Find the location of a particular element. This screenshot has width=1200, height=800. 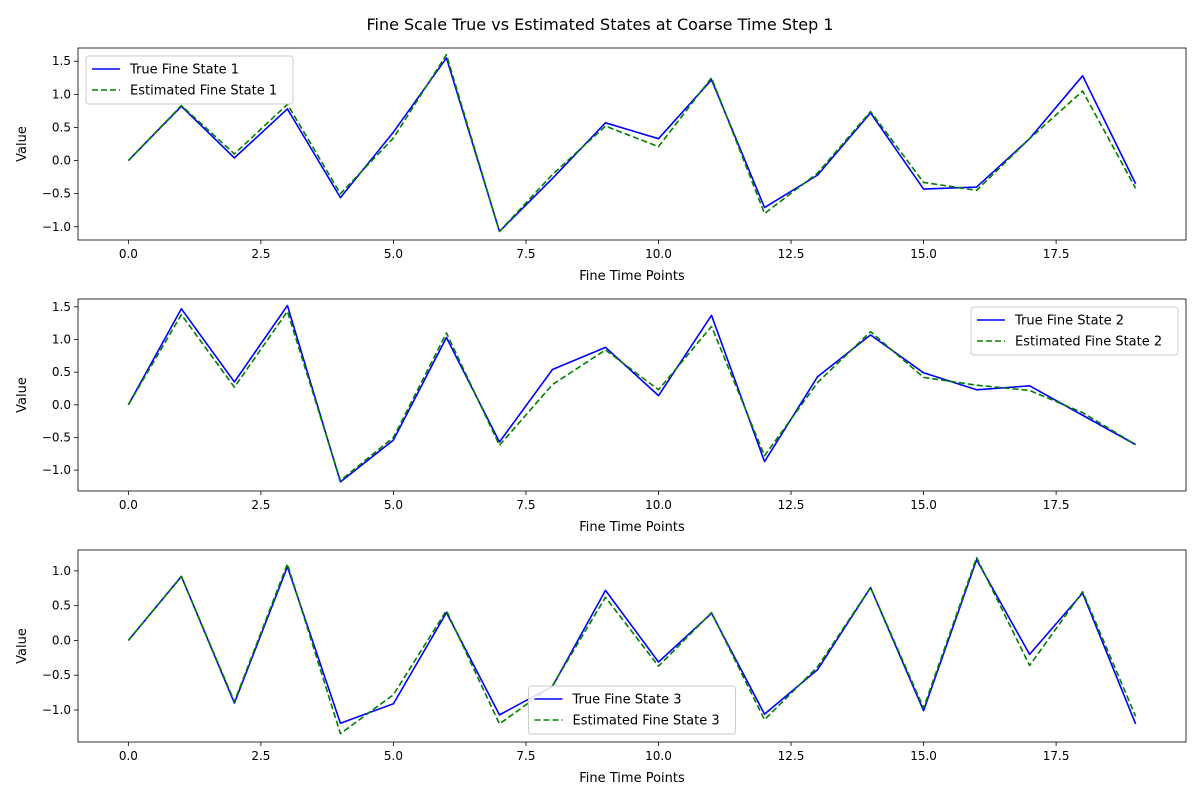

legend-entry-label: True Fine State 2 is located at coordinates (1069, 321).